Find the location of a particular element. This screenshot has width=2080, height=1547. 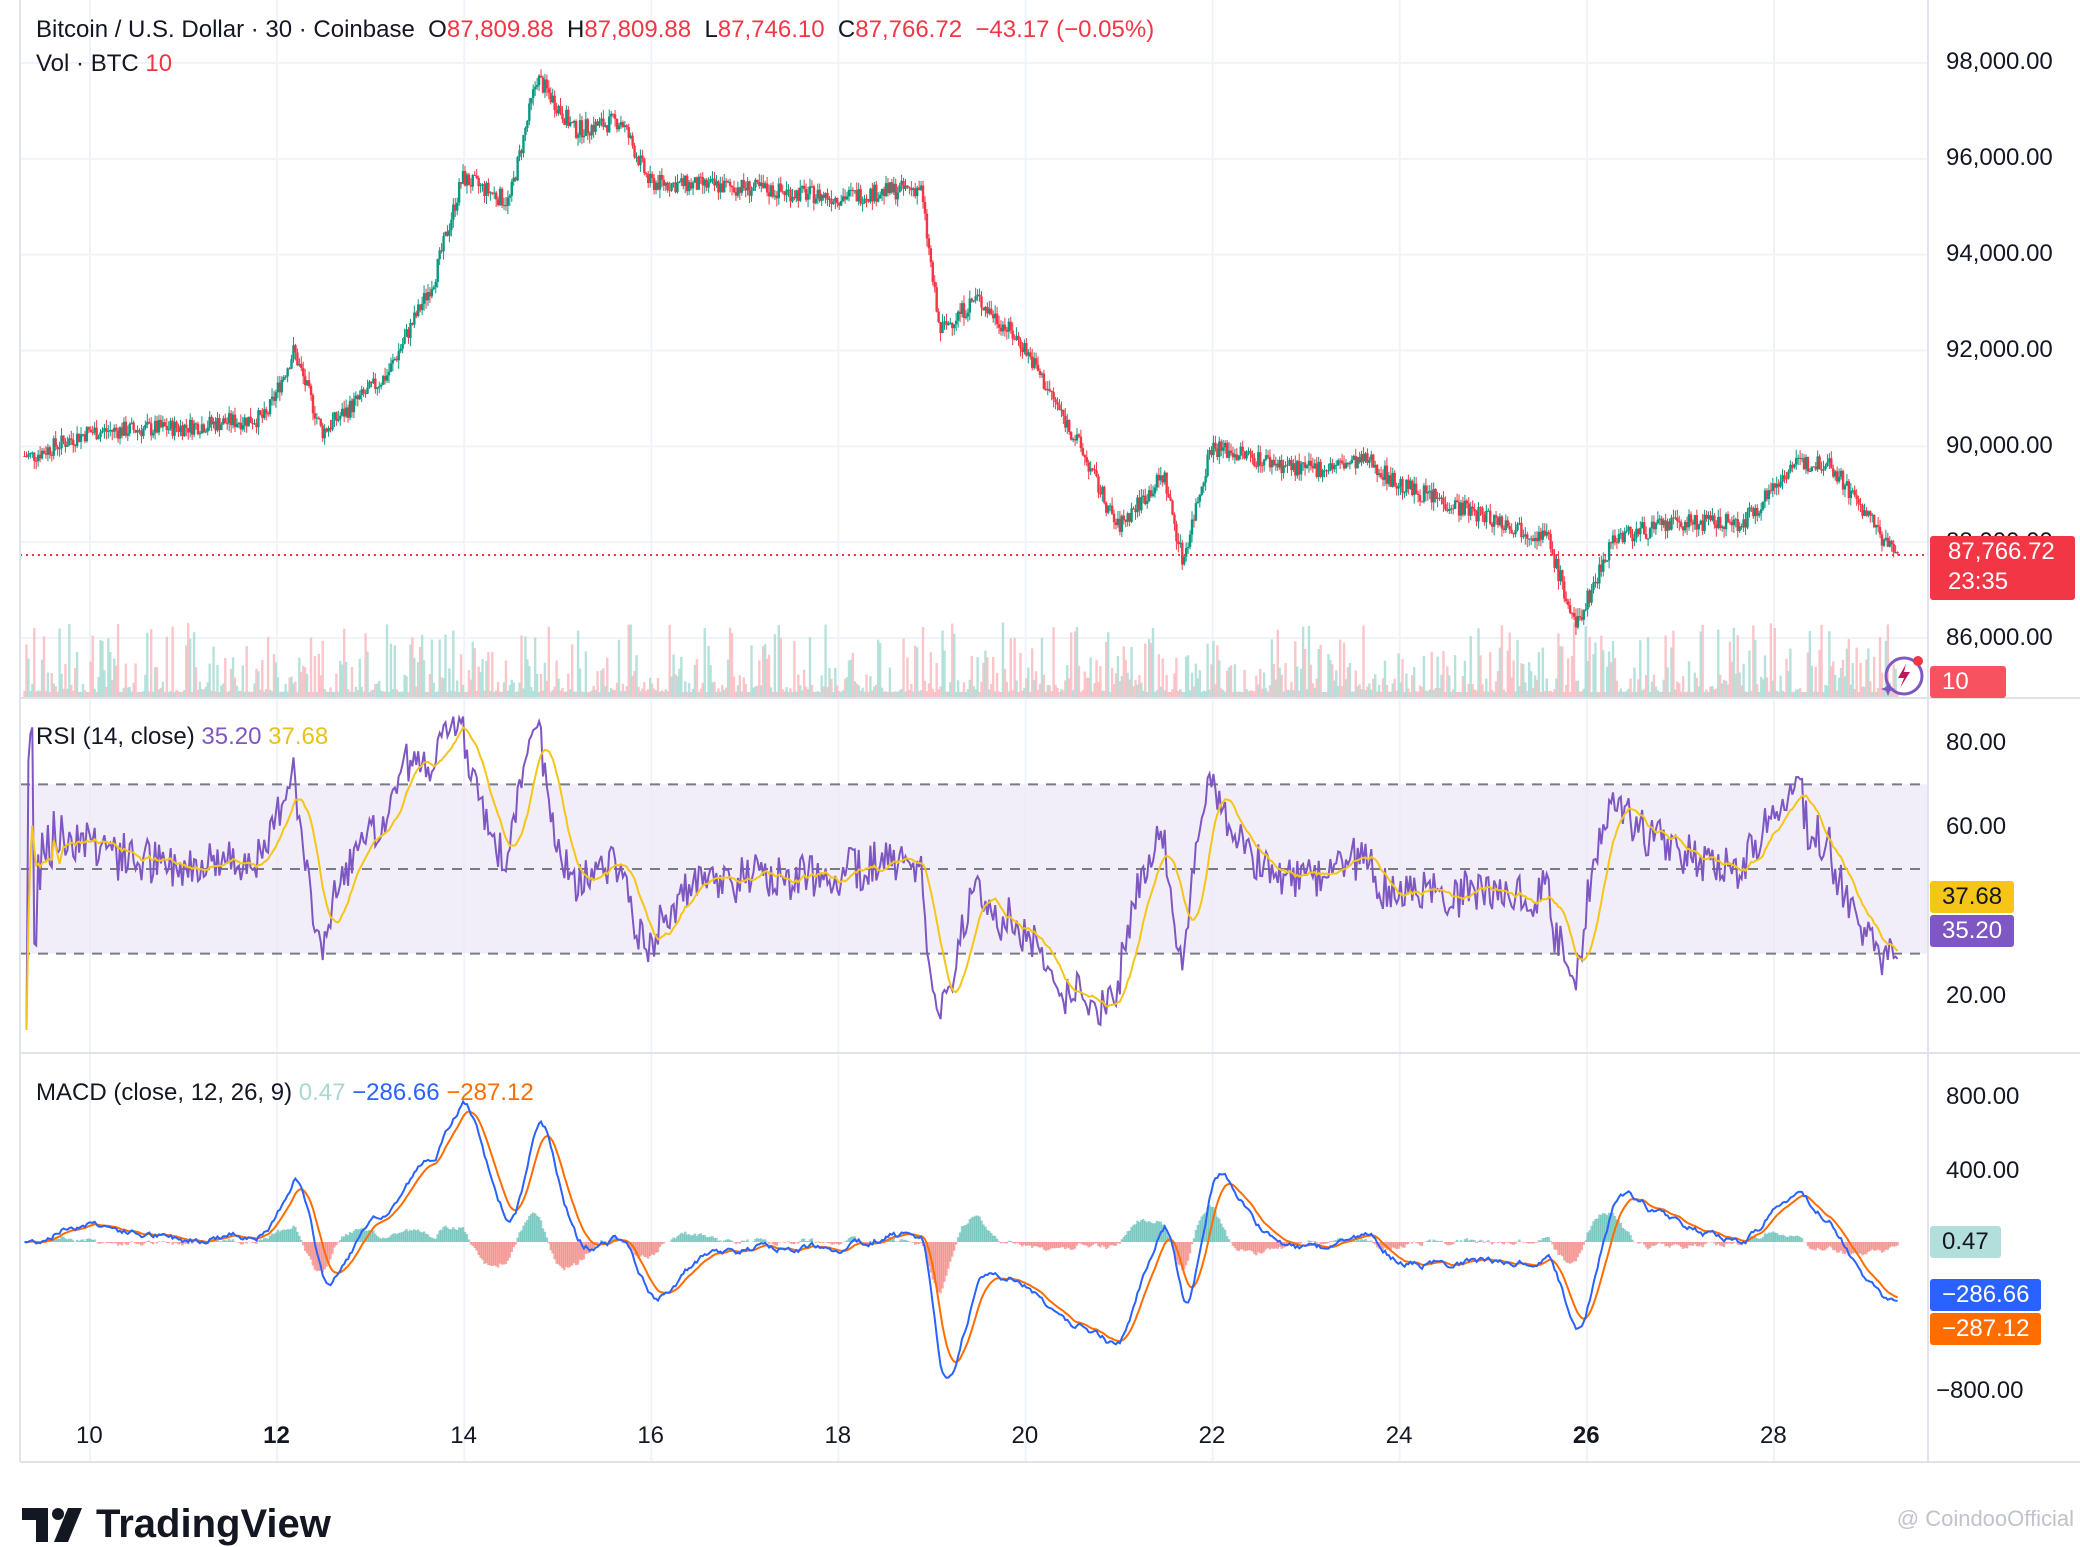

open-value: 87,809.88 is located at coordinates (500, 29).